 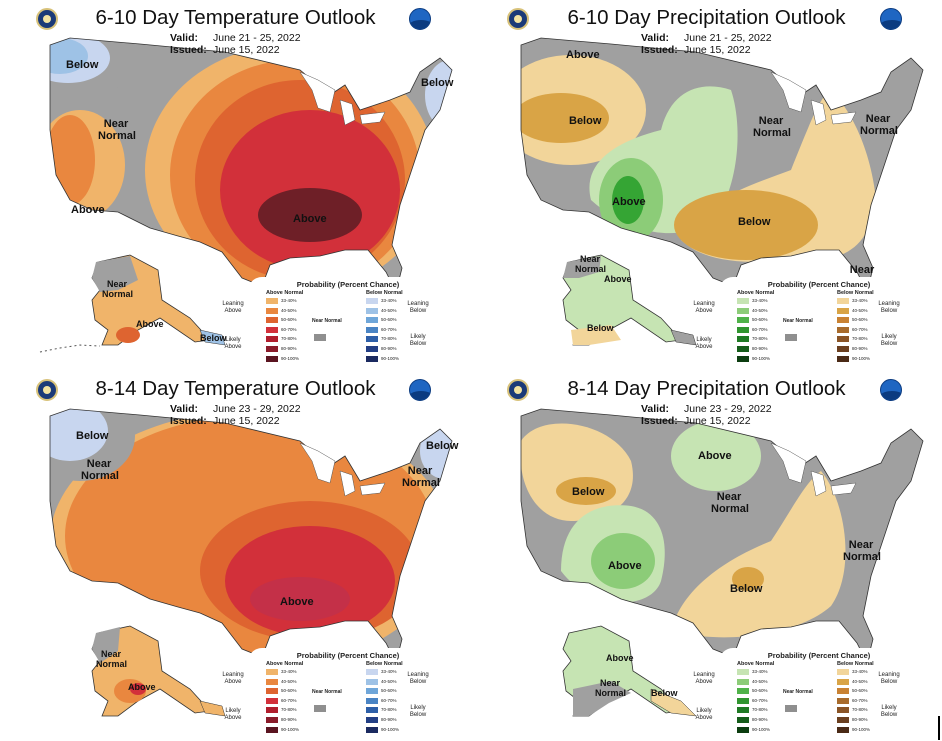 I want to click on valid-dates: June 21 - 25, 2022, so click(x=728, y=38).